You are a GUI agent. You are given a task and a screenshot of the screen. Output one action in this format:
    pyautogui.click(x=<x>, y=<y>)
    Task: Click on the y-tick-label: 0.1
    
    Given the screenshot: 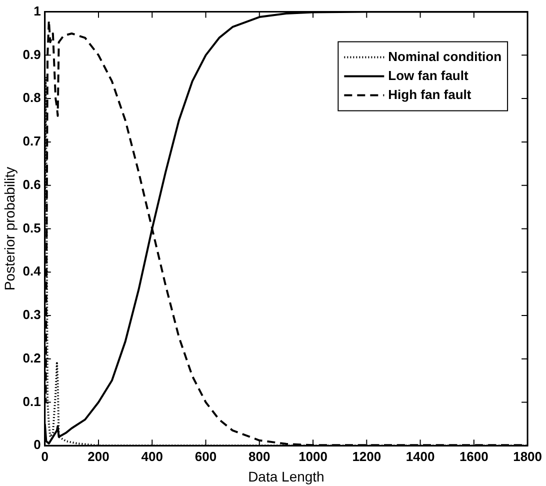 What is the action you would take?
    pyautogui.click(x=31, y=401)
    